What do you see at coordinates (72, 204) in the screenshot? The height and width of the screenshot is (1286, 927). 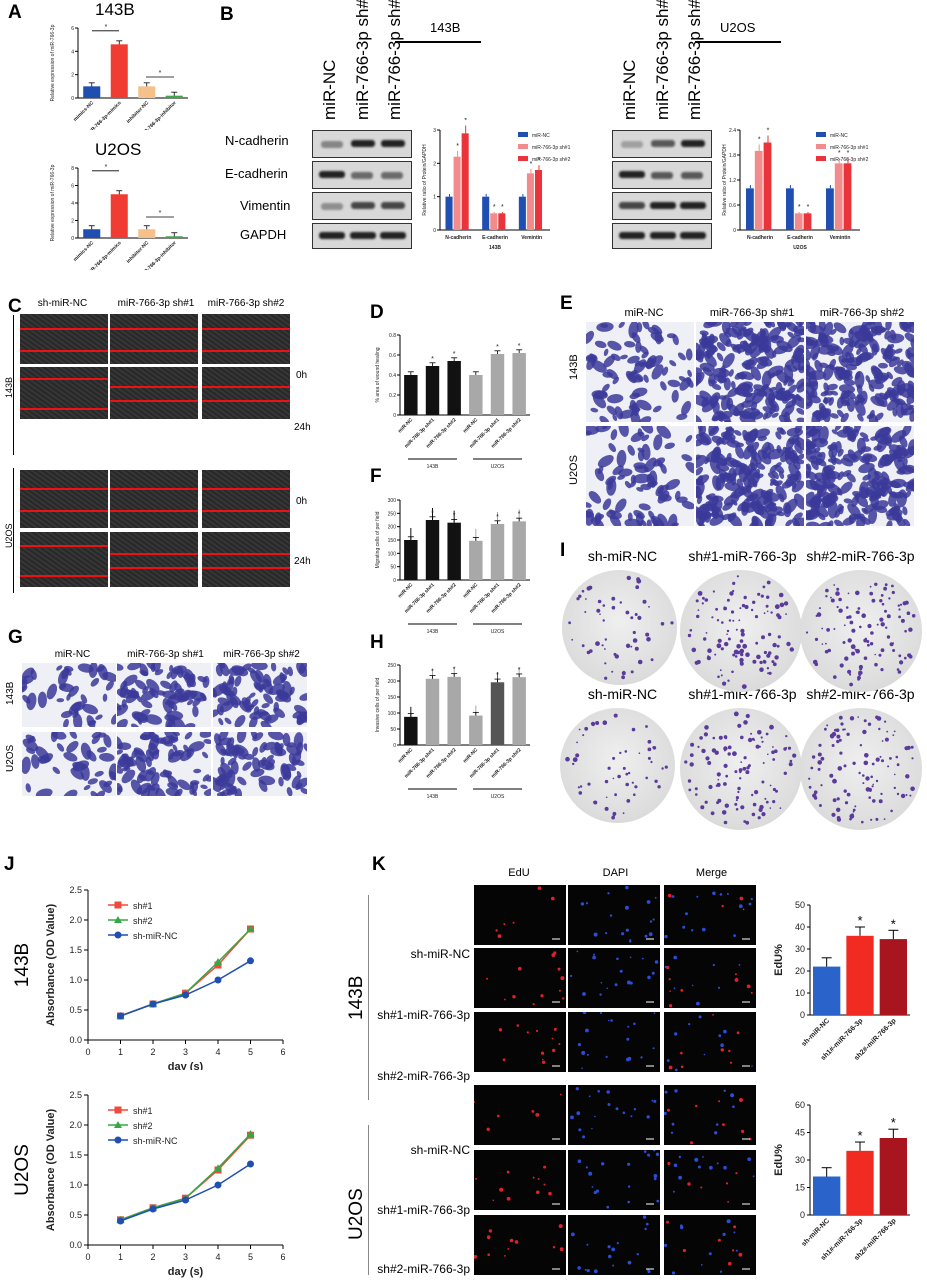 I see `y-tick-label: 4` at bounding box center [72, 204].